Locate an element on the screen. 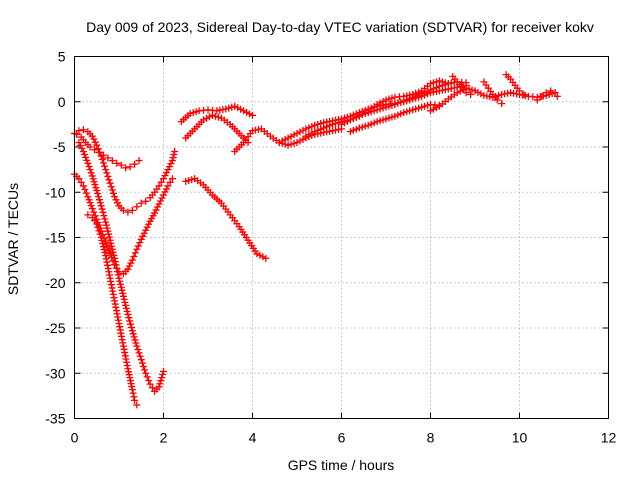 The height and width of the screenshot is (480, 640). x-tick-label: 6 is located at coordinates (342, 438).